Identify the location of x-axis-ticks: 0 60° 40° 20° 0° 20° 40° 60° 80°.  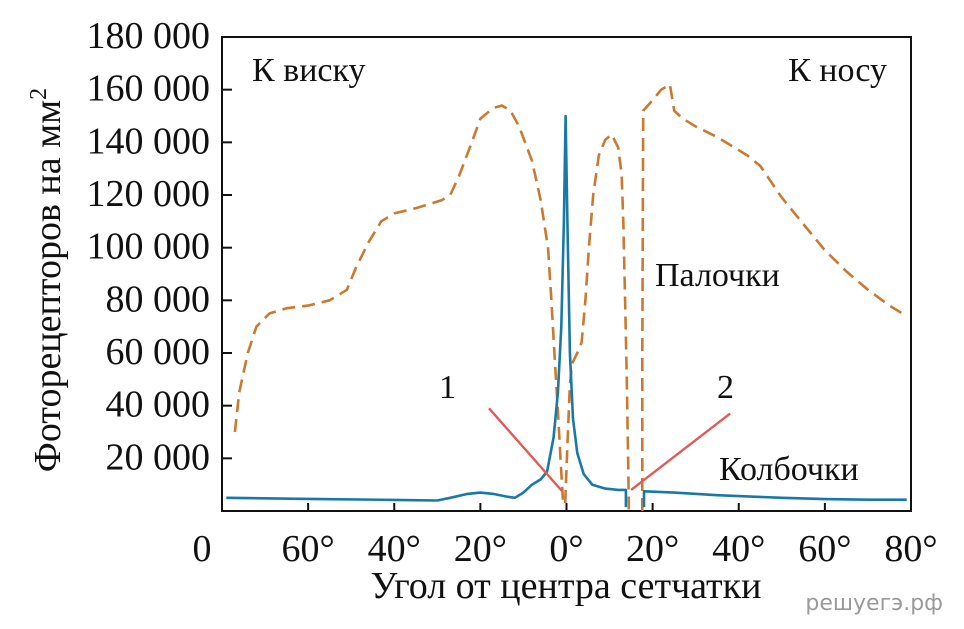
(565, 536).